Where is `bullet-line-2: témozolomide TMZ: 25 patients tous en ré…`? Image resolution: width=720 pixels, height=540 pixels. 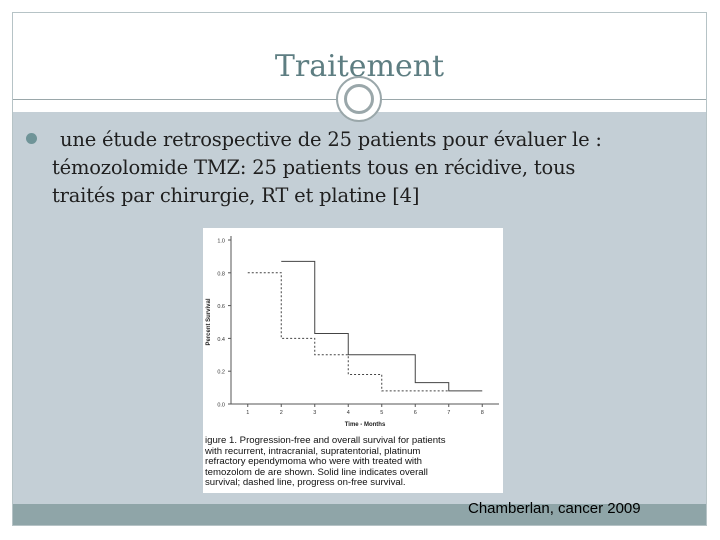
bullet-line-2: témozolomide TMZ: 25 patients tous en ré… is located at coordinates (314, 167).